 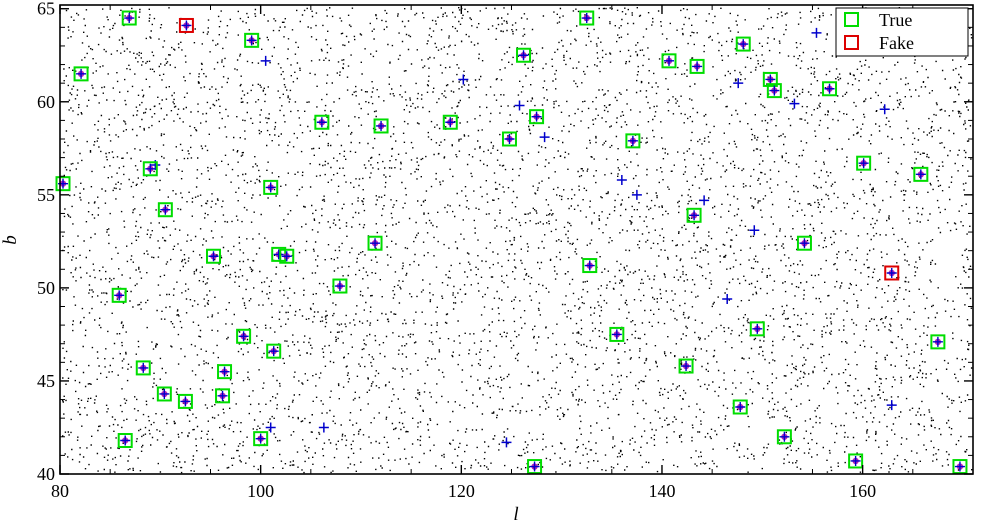 I want to click on series-point-fake, so click(x=892, y=273).